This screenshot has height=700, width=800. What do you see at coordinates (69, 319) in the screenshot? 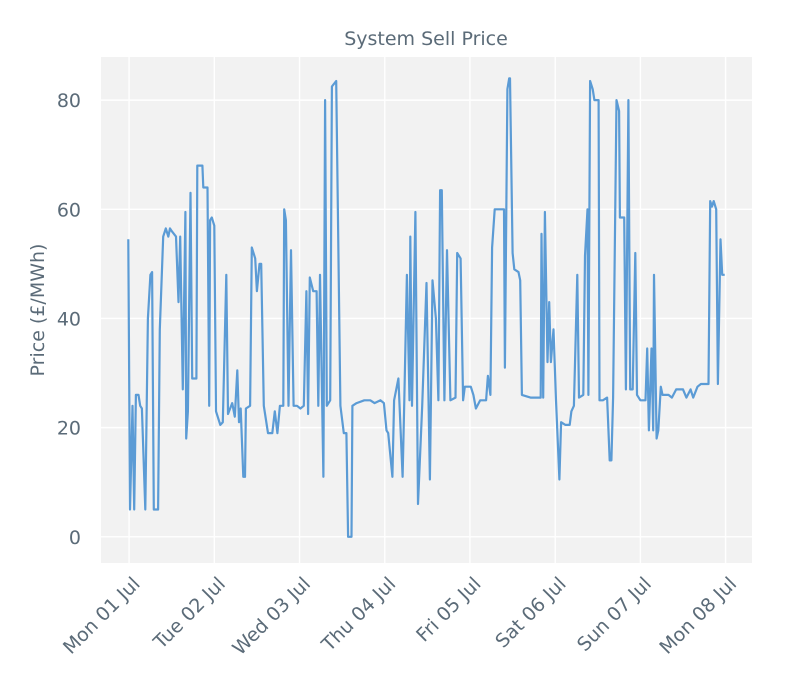
I see `y-tick-label: 40` at bounding box center [69, 319].